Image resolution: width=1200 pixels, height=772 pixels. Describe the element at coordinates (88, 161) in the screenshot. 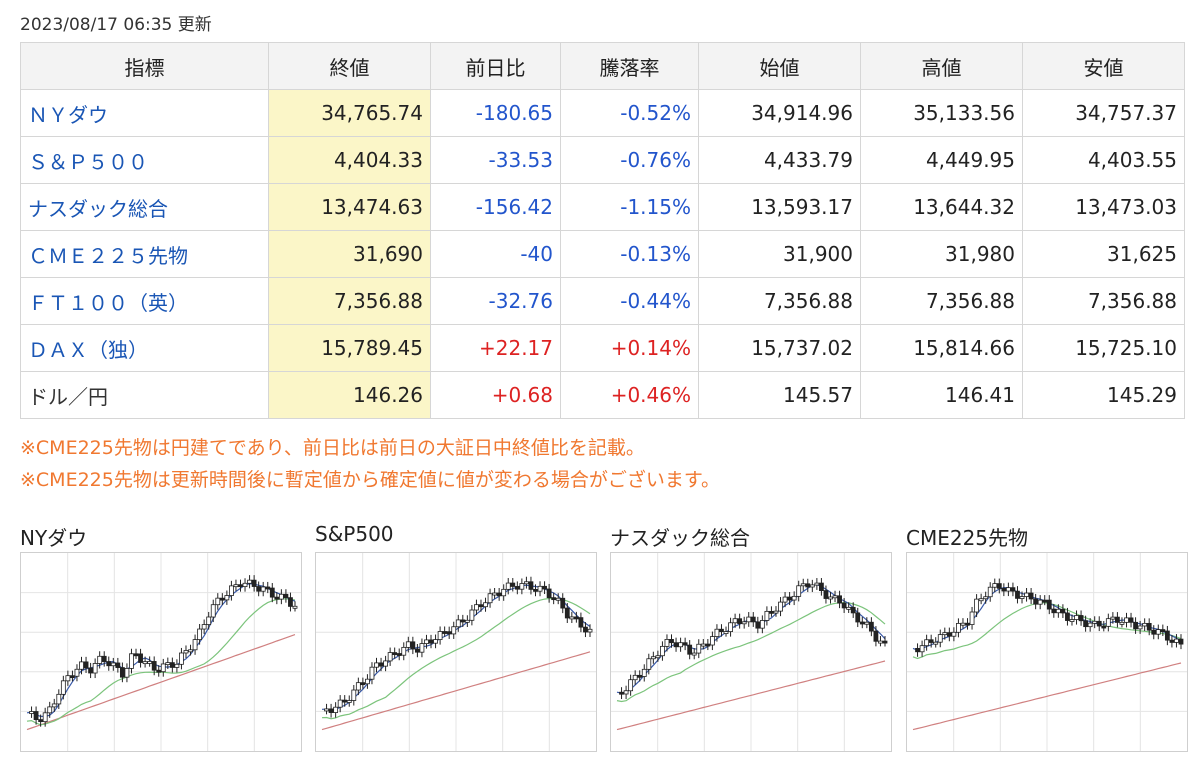

I see `index-link-sp500: Ｓ＆Ｐ５００` at that location.